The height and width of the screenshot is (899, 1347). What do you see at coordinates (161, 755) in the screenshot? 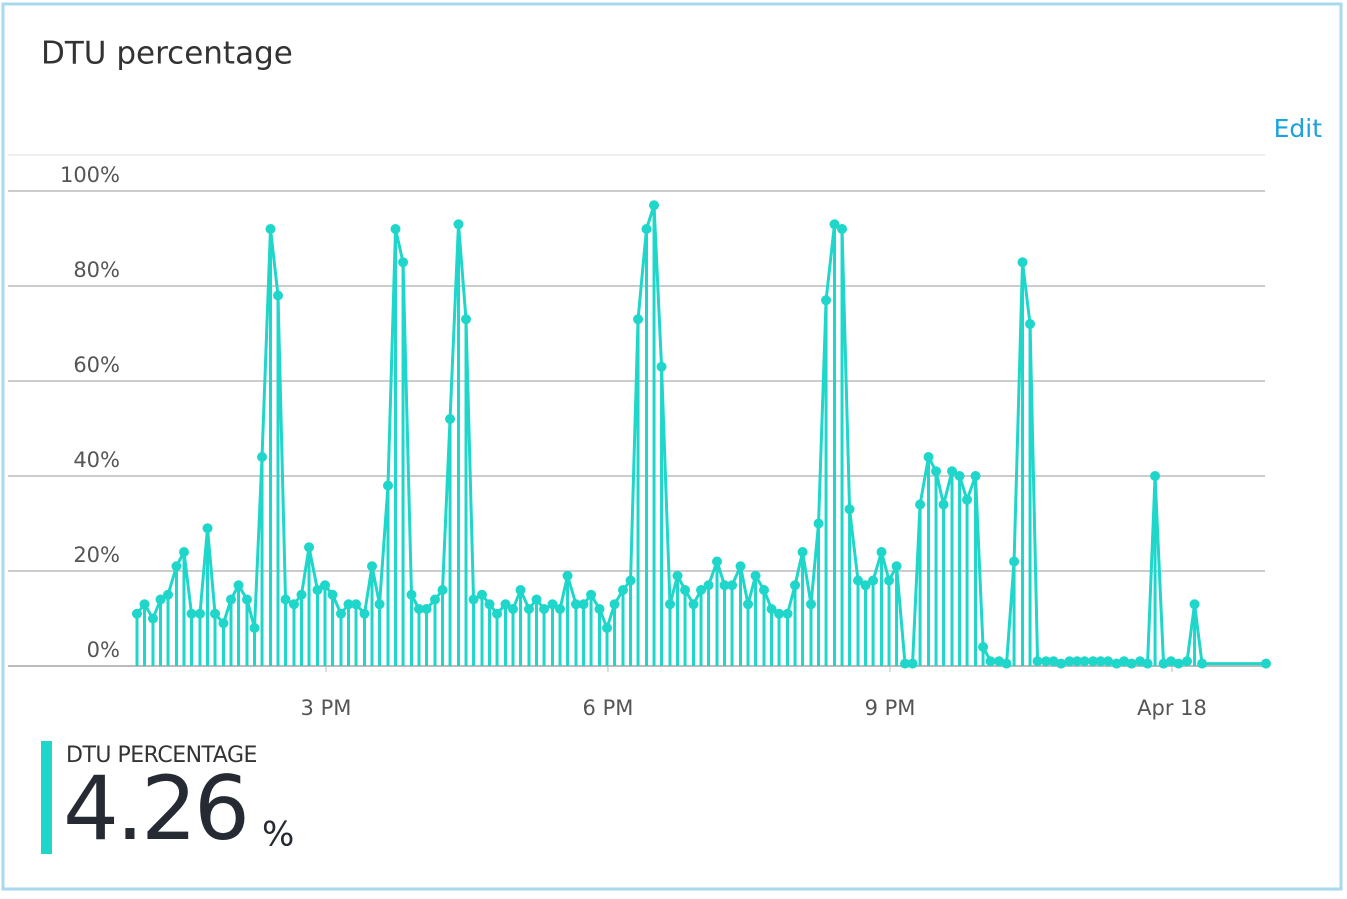
I see `summary-label: DTU PERCENTAGE` at bounding box center [161, 755].